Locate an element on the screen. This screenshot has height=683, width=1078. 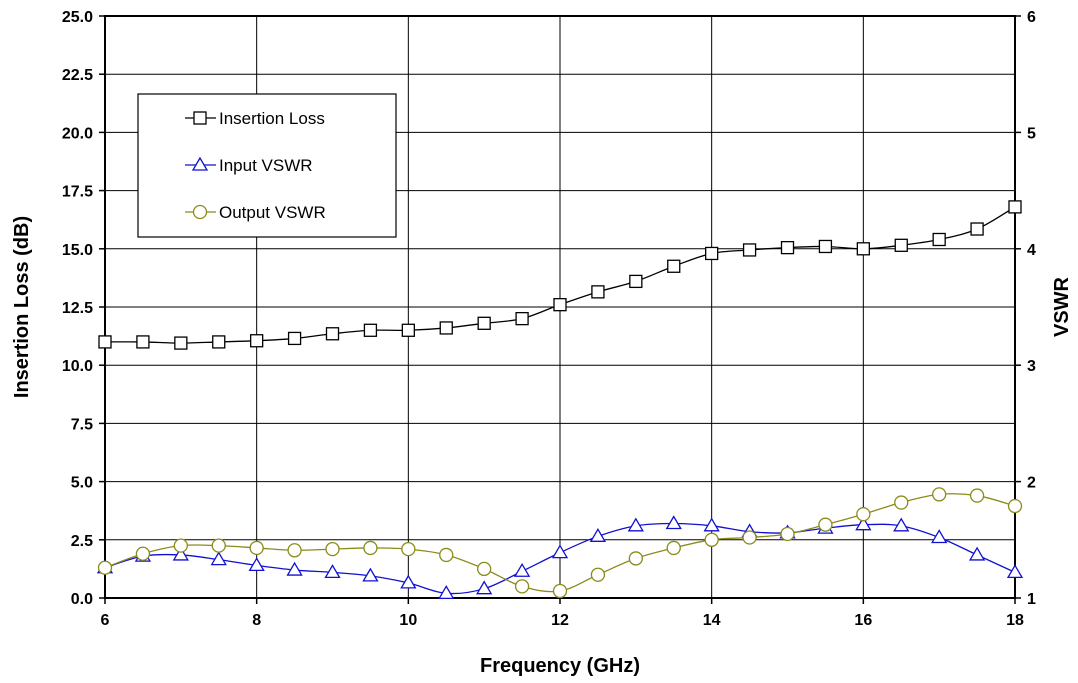
x-tick-label: 18 is located at coordinates (1015, 620).